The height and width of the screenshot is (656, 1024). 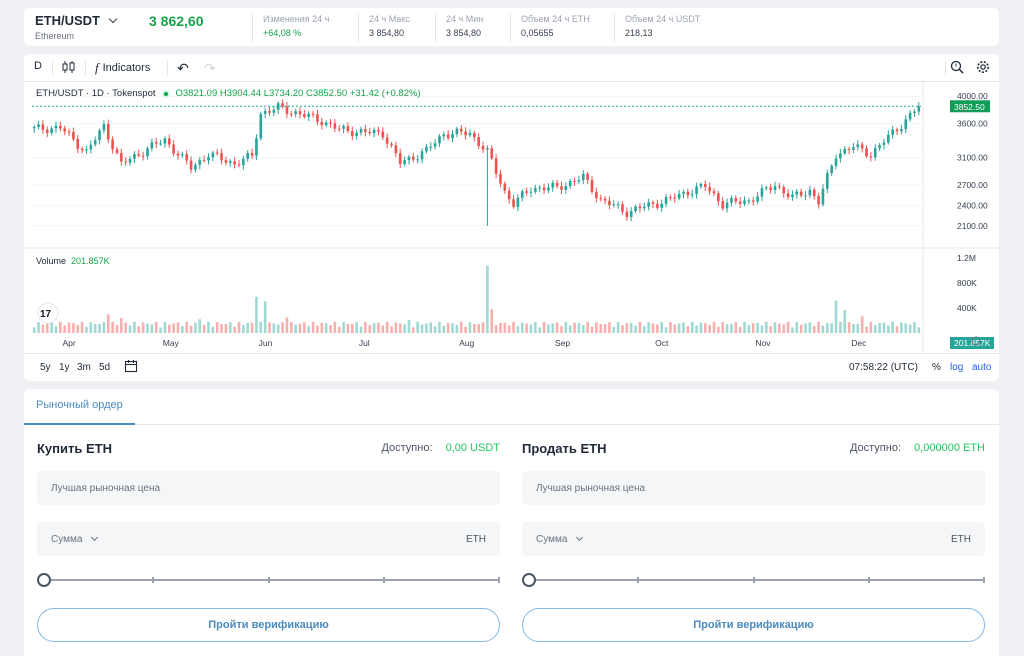 What do you see at coordinates (105, 367) in the screenshot?
I see `range-5d: 5d` at bounding box center [105, 367].